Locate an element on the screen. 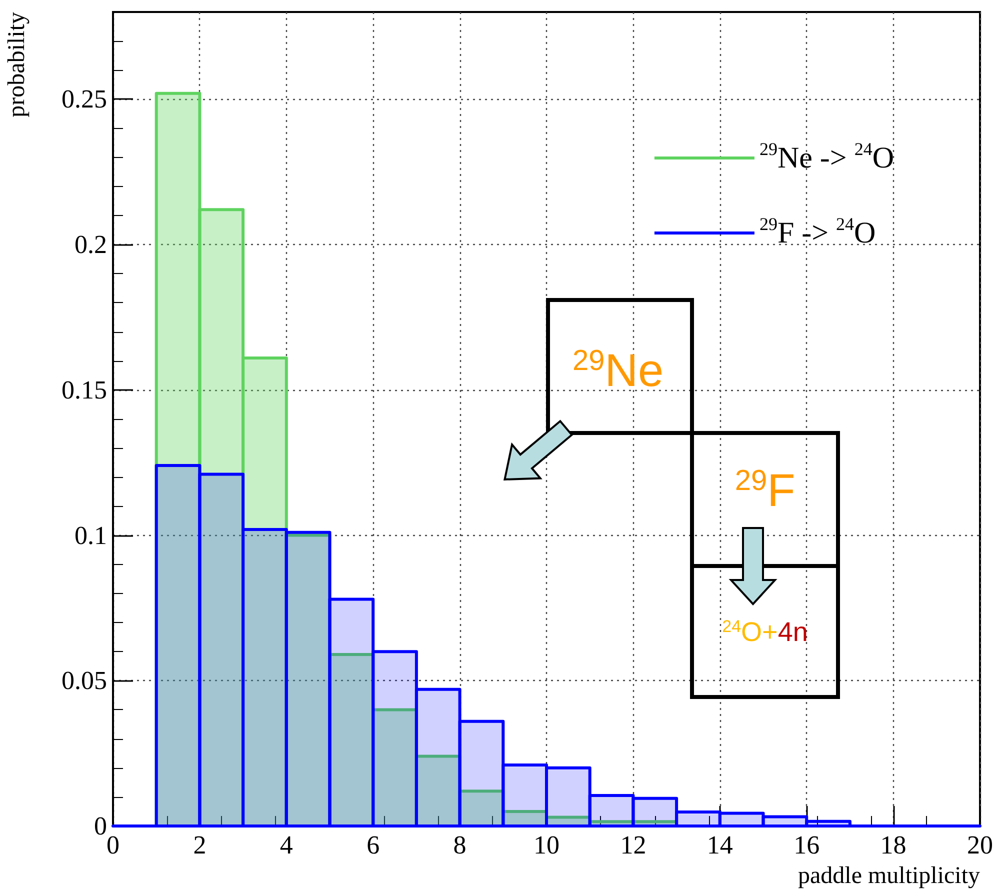 The image size is (999, 896). y-tick-label: 0 is located at coordinates (100, 826).